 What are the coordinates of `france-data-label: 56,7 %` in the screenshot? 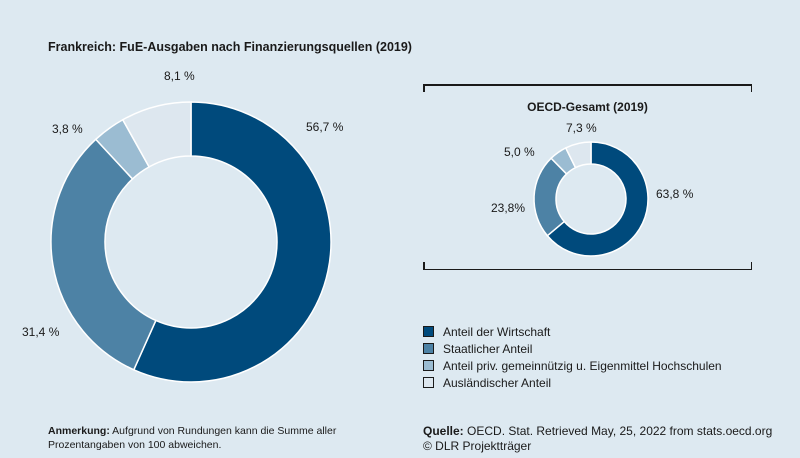 It's located at (325, 127).